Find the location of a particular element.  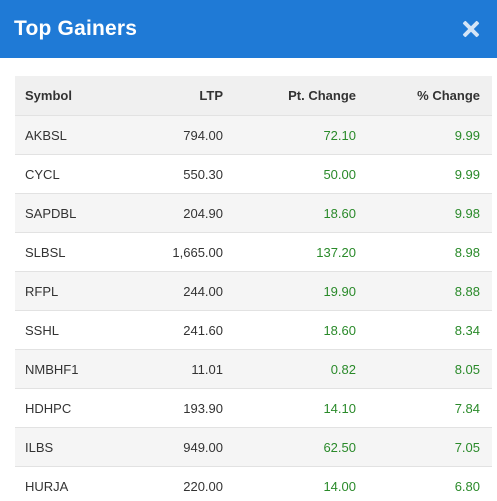

cell-symbol: AKBSL is located at coordinates (75, 135).